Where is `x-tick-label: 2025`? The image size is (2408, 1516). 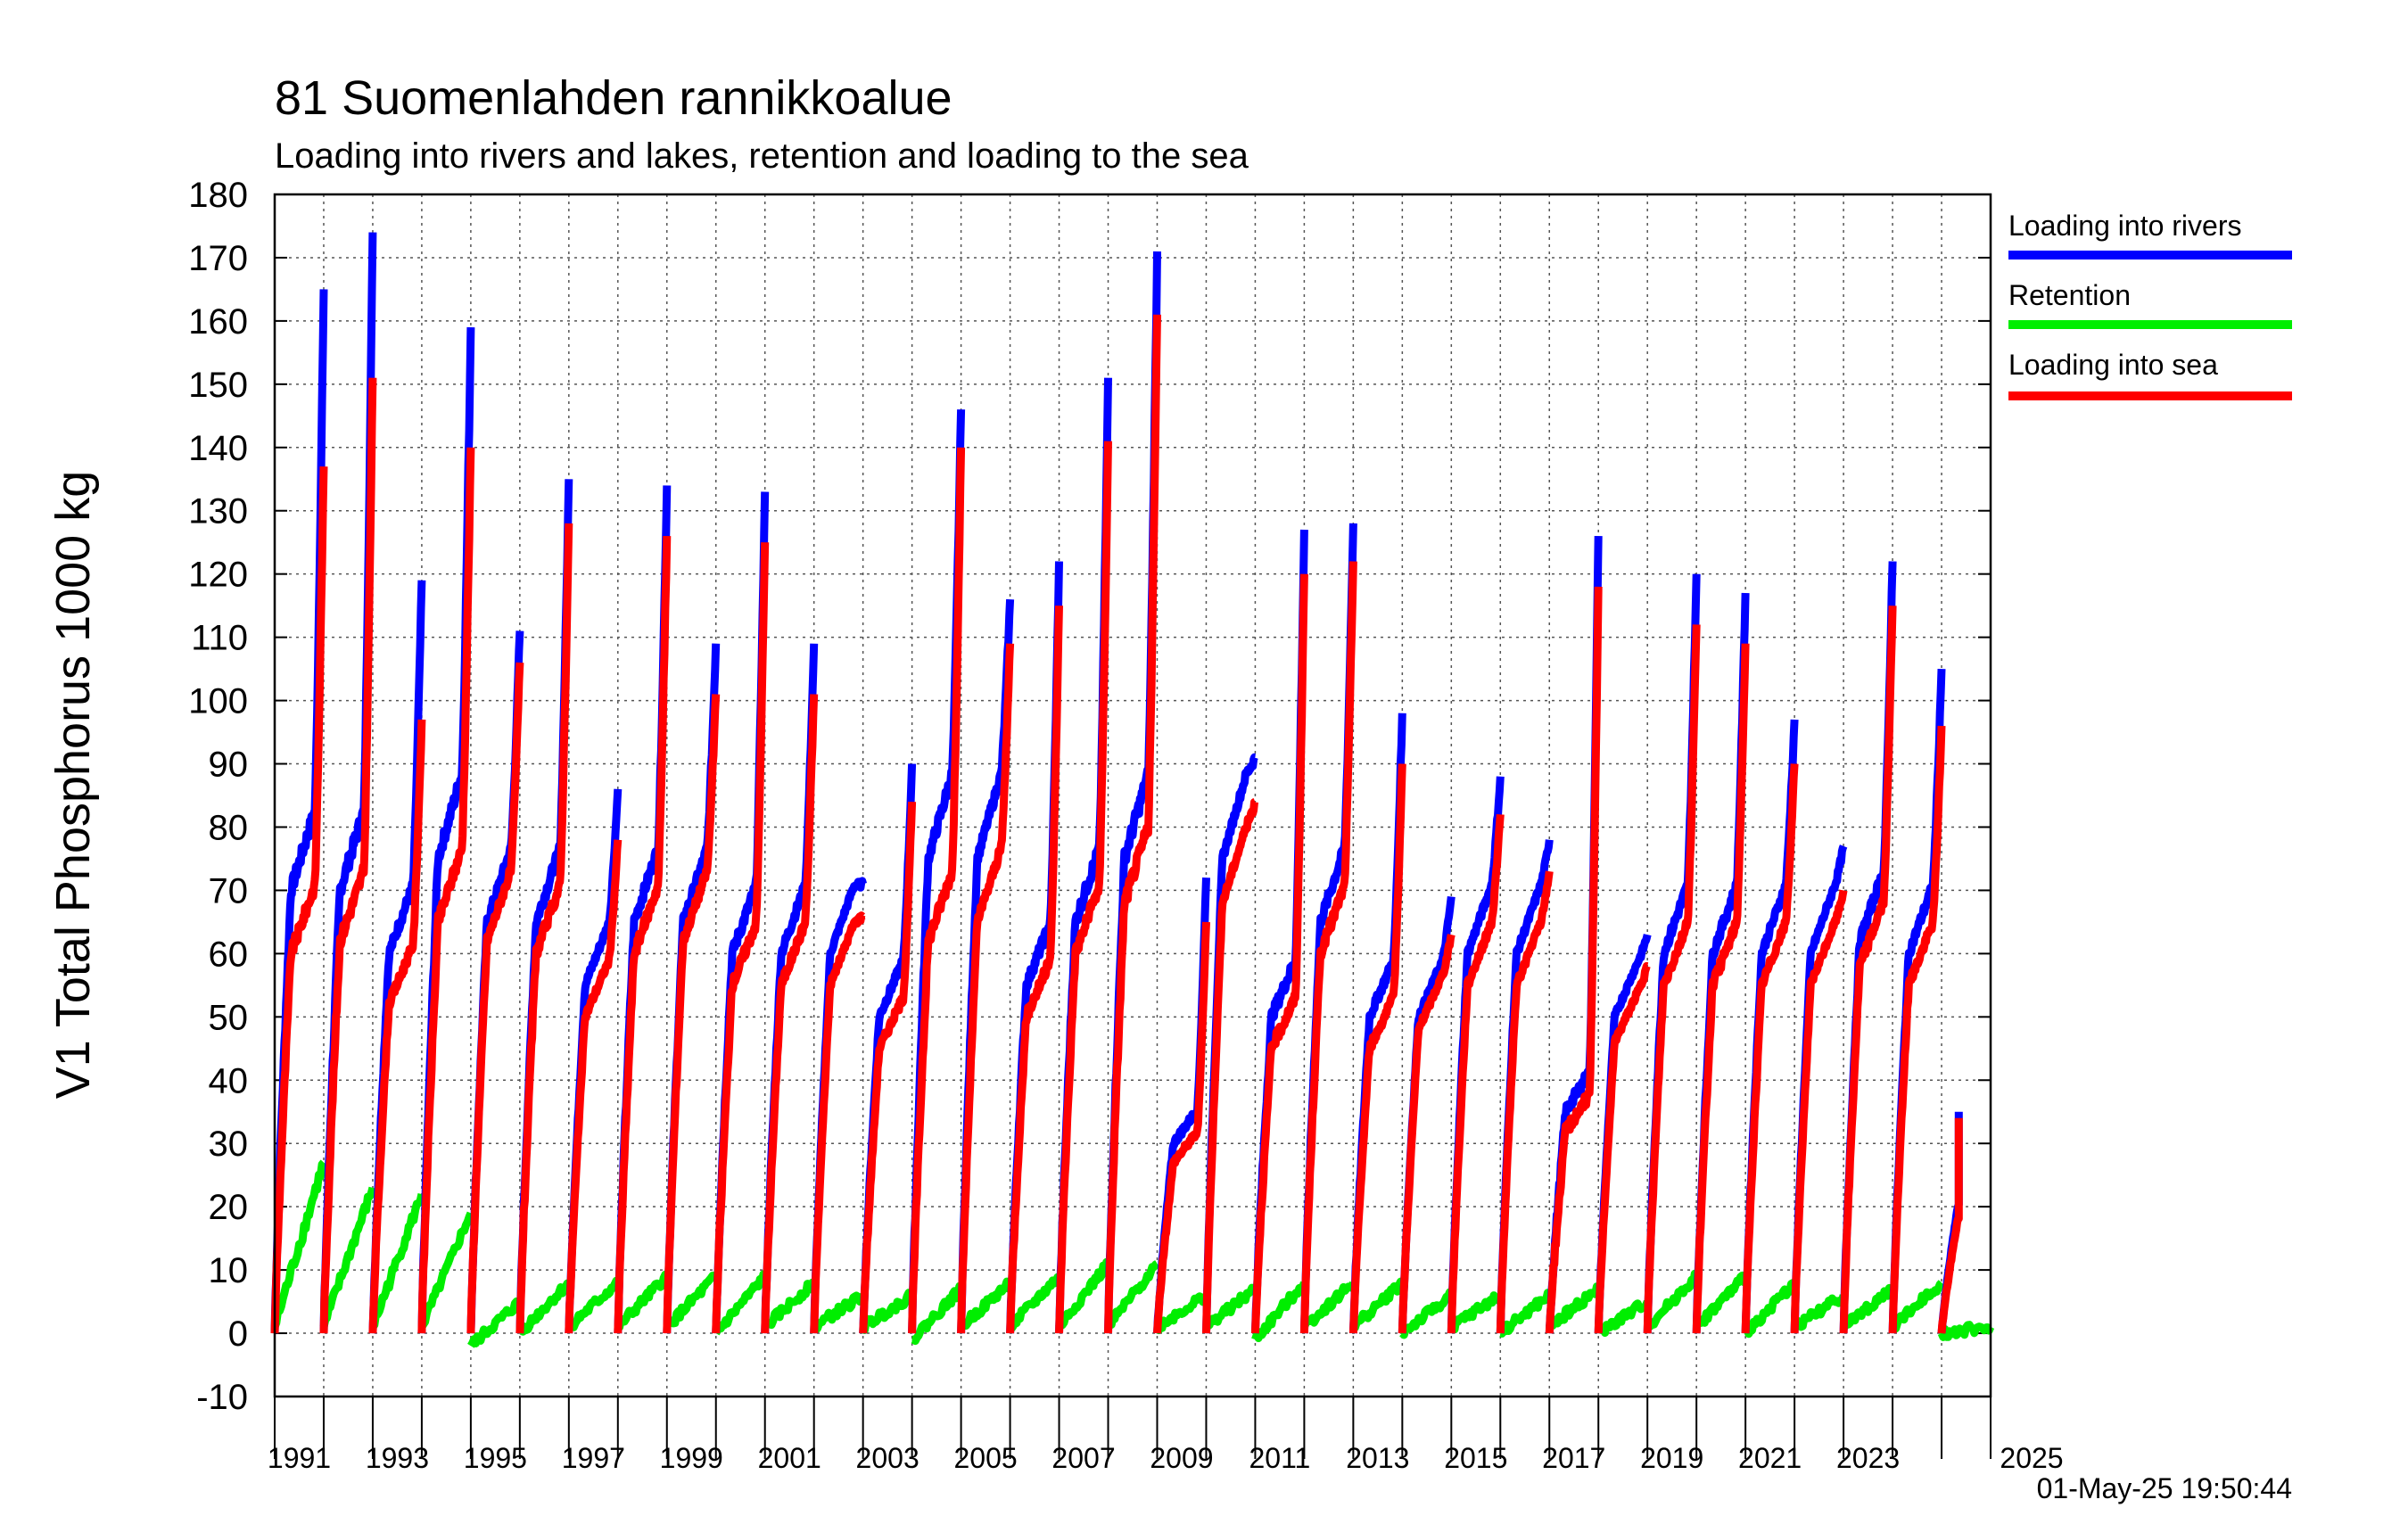
x-tick-label: 2025 is located at coordinates (2032, 1458).